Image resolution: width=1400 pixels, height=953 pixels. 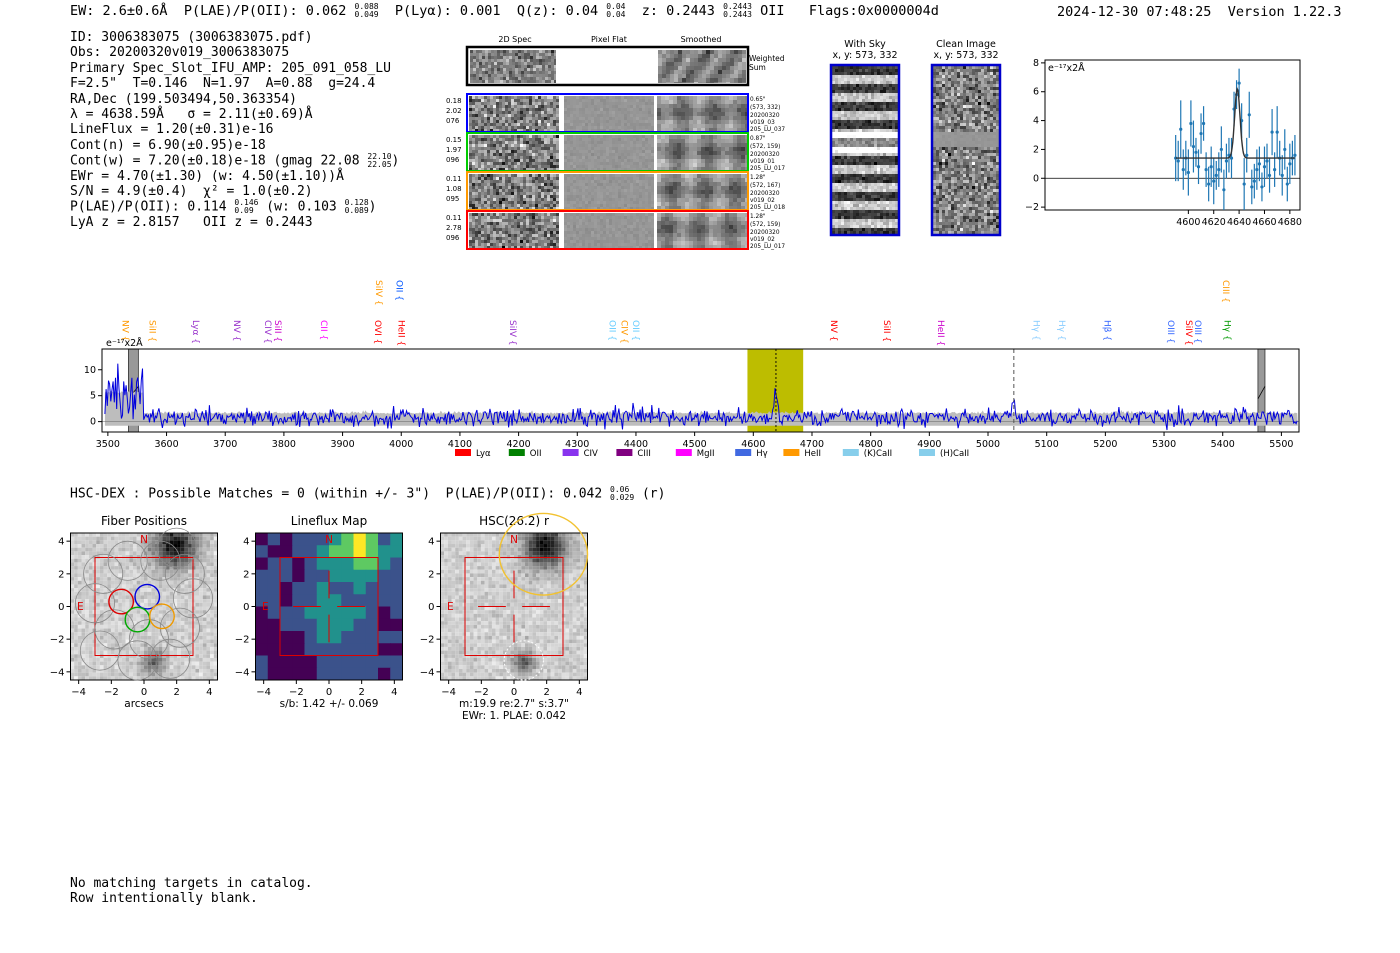 I want to click on plae-range: 0.088 0.049, so click(x=367, y=11).